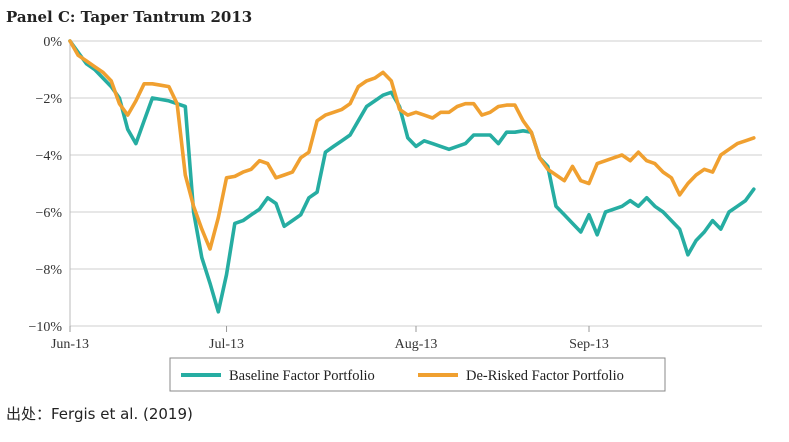  Describe the element at coordinates (545, 376) in the screenshot. I see `legend-label-derisked: De-Risked Factor Portfolio` at that location.